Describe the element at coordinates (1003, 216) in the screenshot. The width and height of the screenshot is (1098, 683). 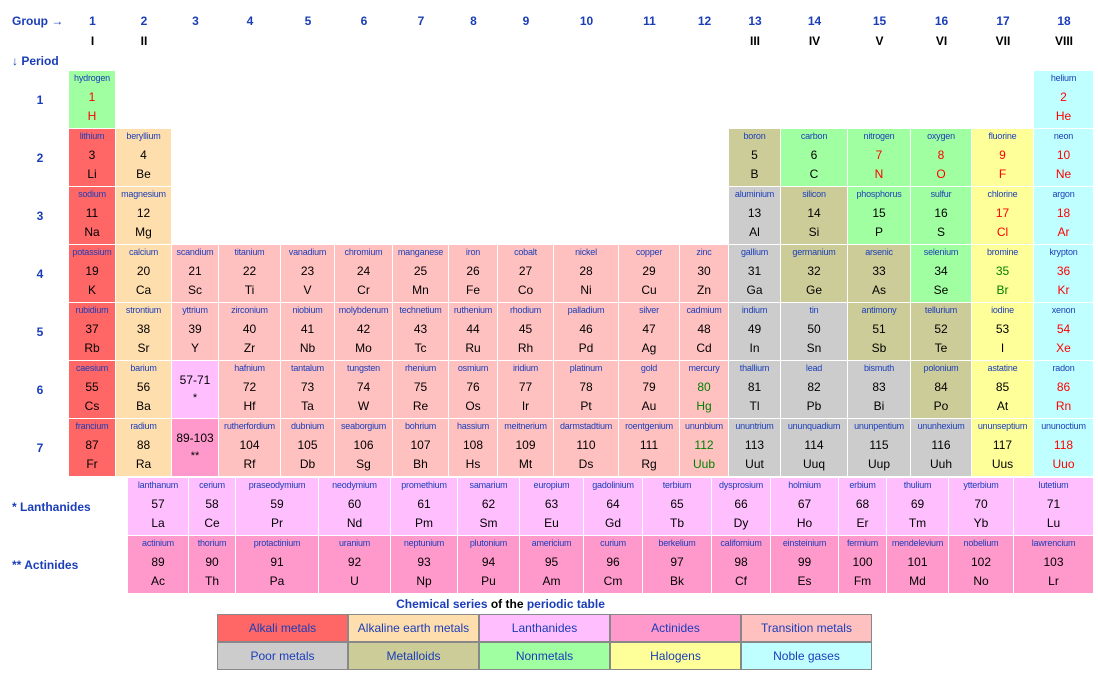
I see `element-chlorine: chlorine 17 Cl` at that location.